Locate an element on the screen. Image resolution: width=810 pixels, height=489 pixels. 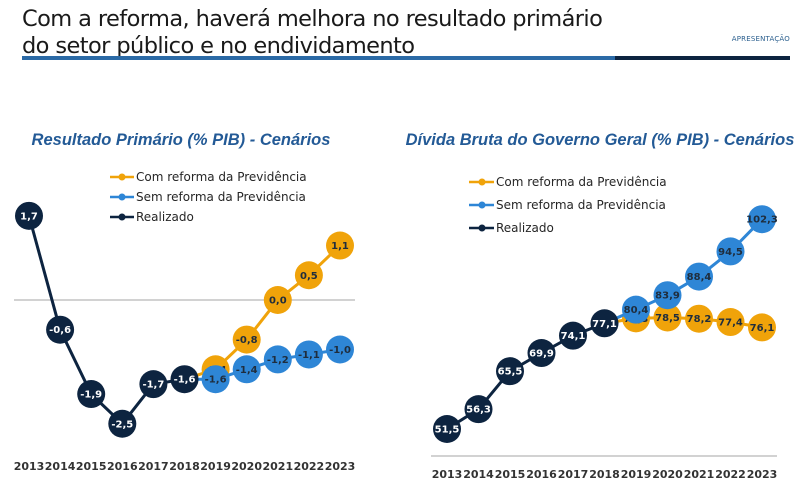
data-label: 83,9 is located at coordinates (667, 296).